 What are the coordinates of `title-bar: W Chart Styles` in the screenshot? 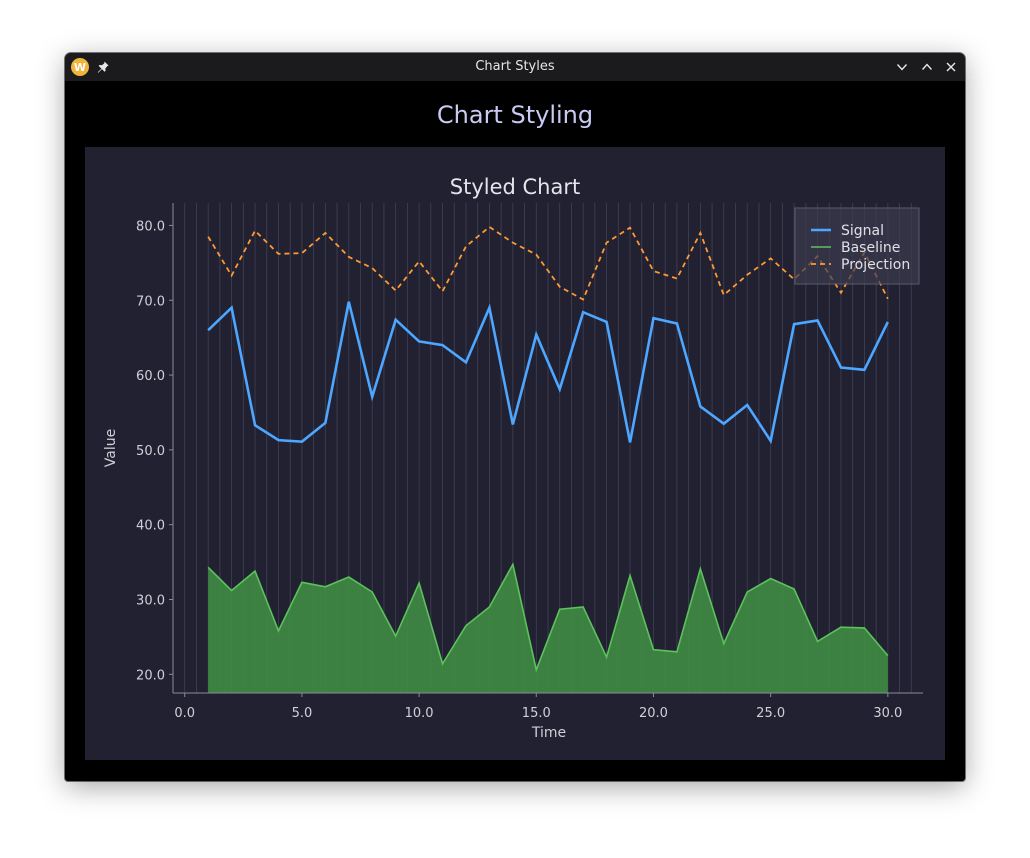 It's located at (515, 67).